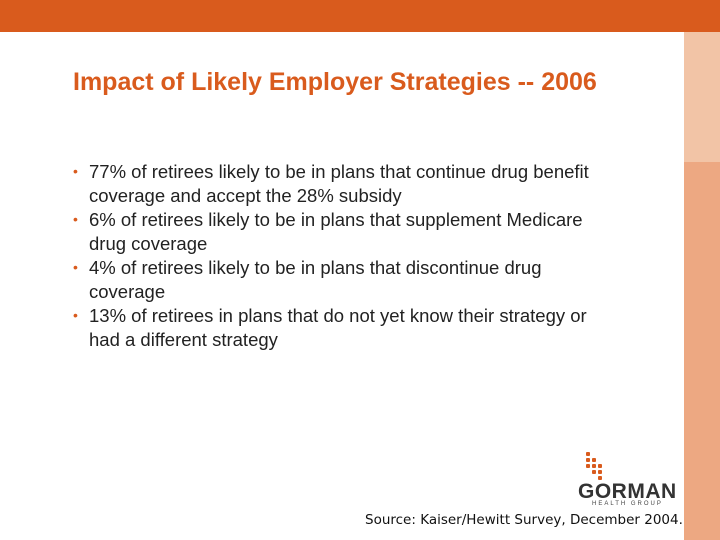  What do you see at coordinates (594, 466) in the screenshot?
I see `dot-grid-logo-icon` at bounding box center [594, 466].